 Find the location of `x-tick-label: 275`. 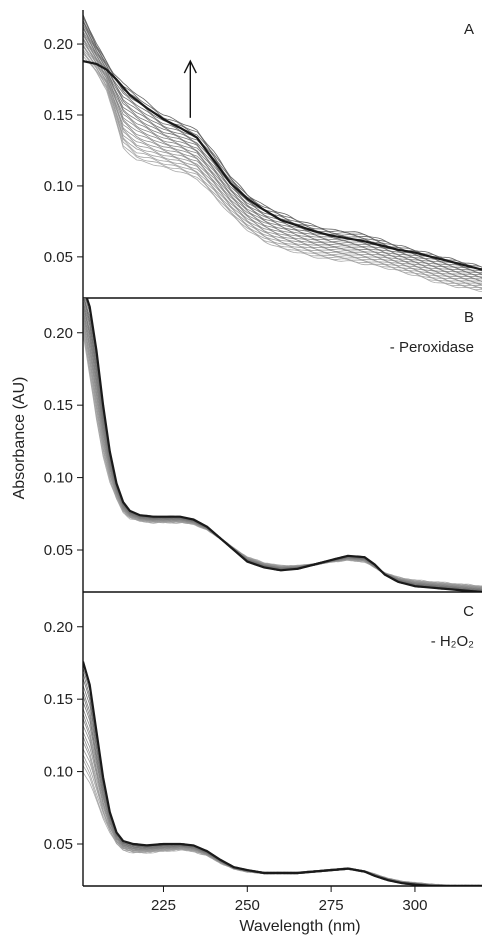

x-tick-label: 275 is located at coordinates (331, 905).